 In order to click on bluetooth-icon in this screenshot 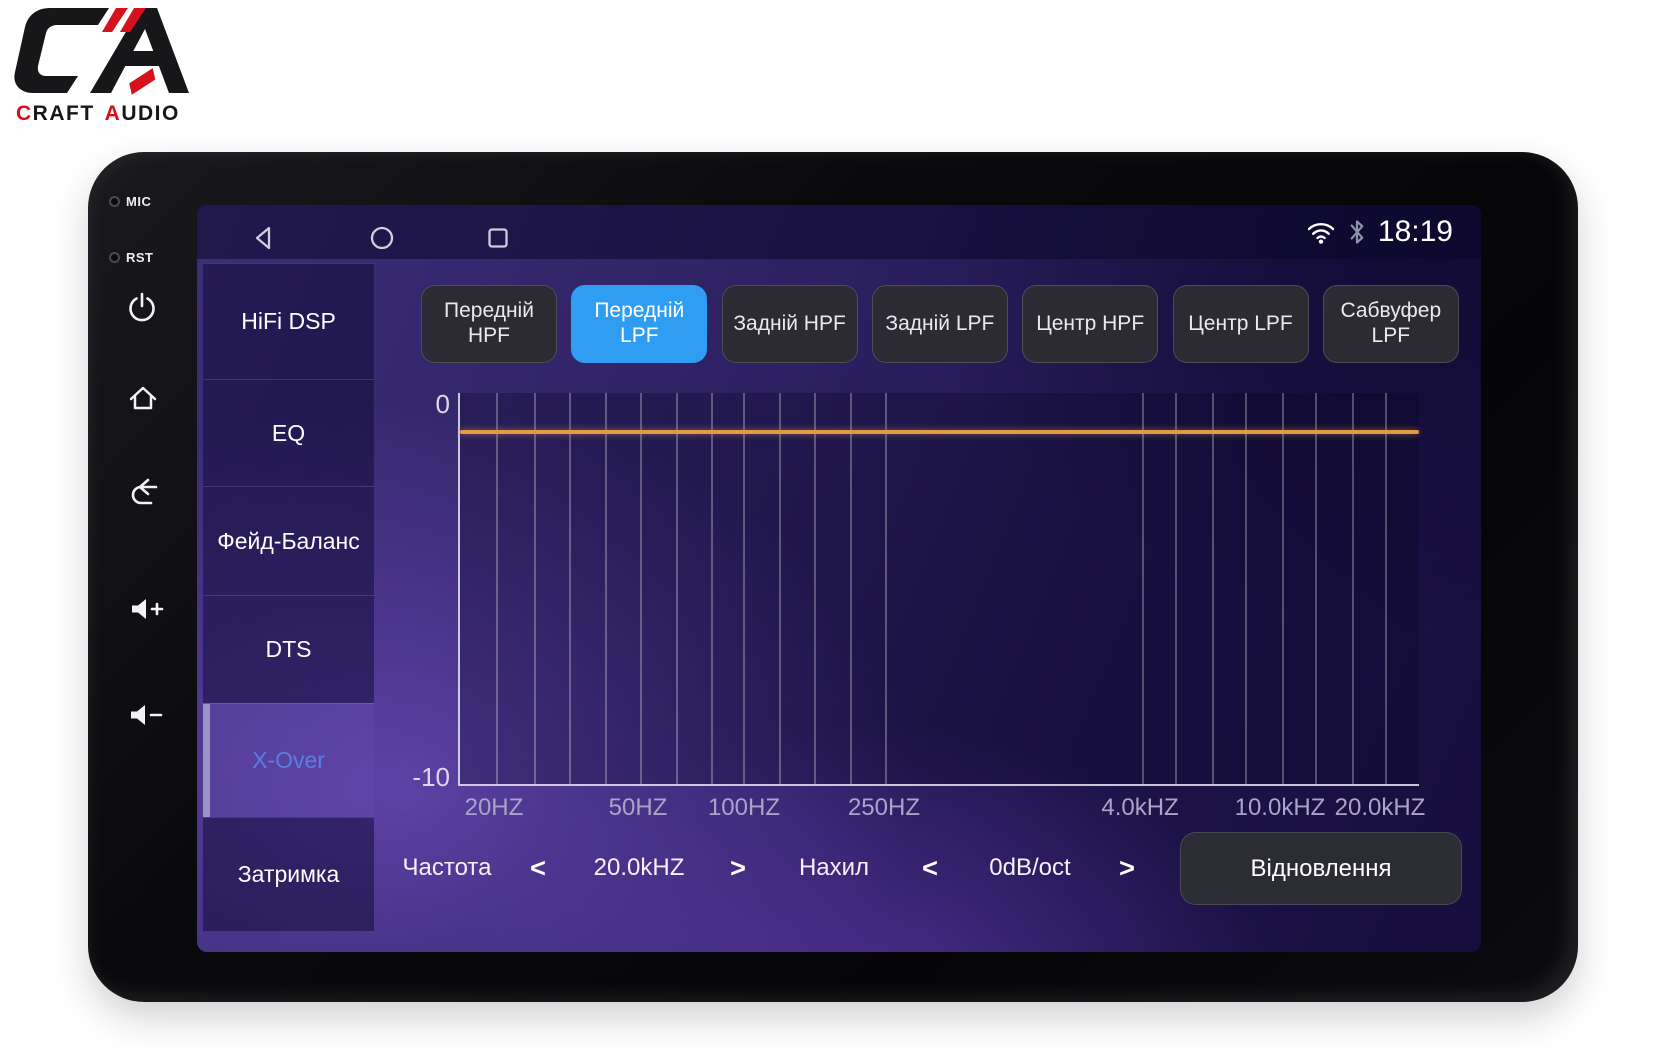, I will do `click(1357, 232)`.